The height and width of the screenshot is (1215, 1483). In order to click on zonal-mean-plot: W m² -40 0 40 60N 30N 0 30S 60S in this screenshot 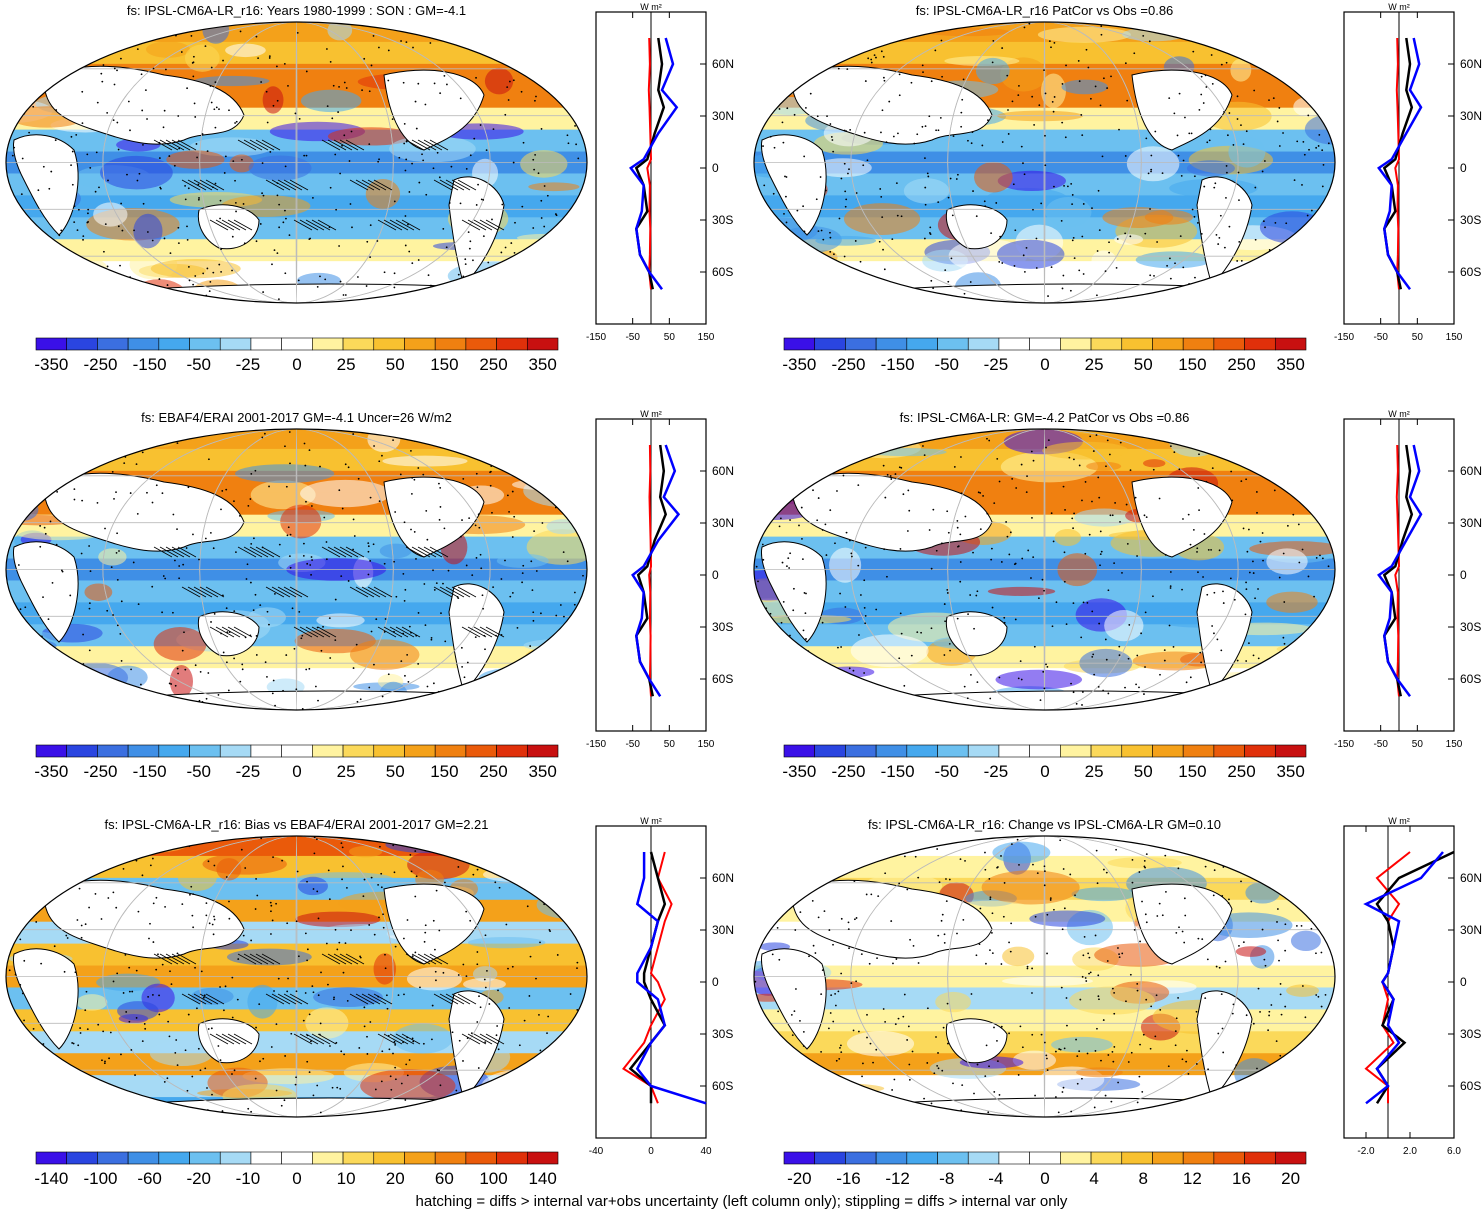, I will do `click(661, 986)`.